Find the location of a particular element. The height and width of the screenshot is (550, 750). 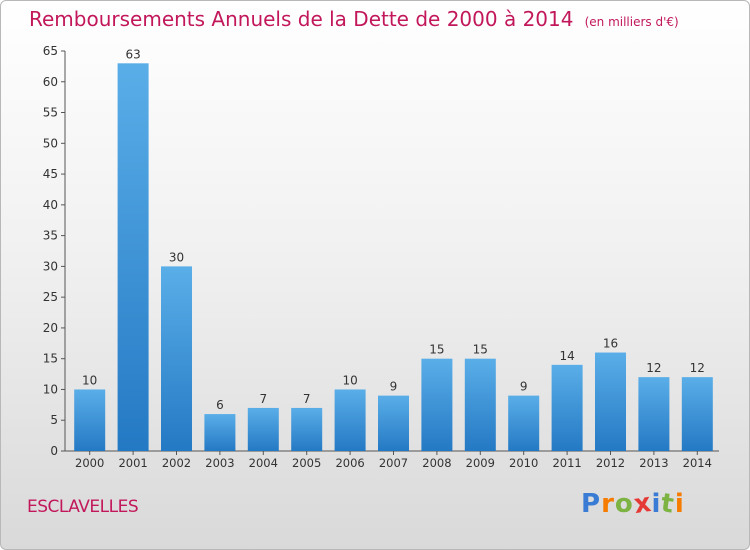

y-tick-label: 45 is located at coordinates (50, 174).